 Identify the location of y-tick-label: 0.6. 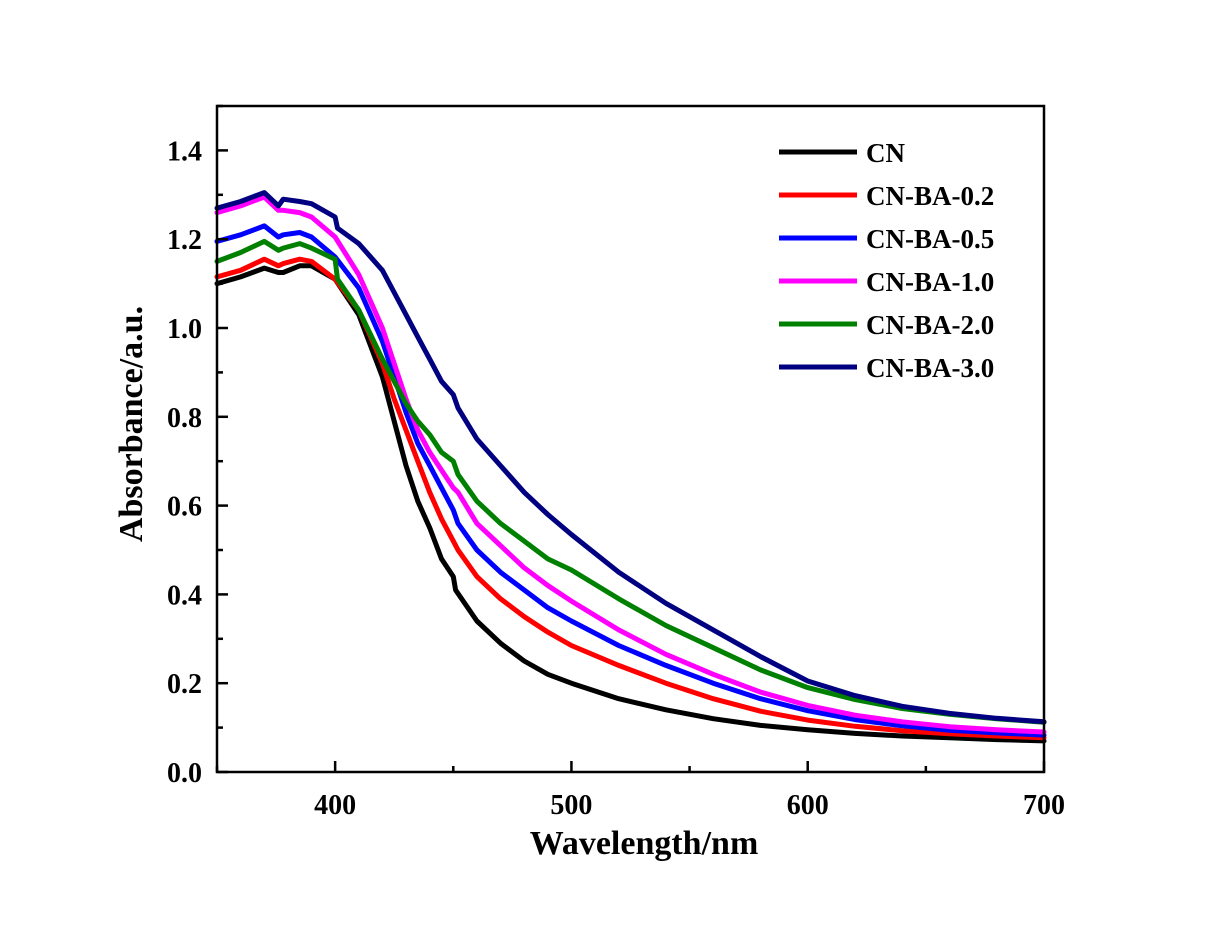
(184, 507).